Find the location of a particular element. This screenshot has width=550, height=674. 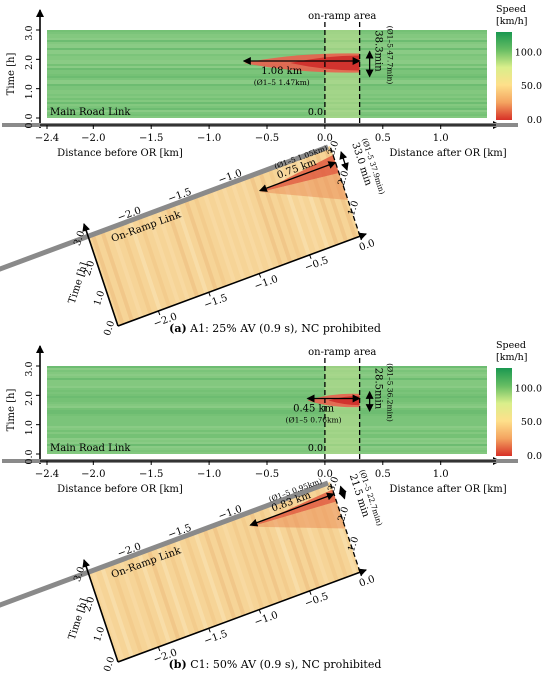

main-jam-duration-label: 28.5min is located at coordinates (378, 389).